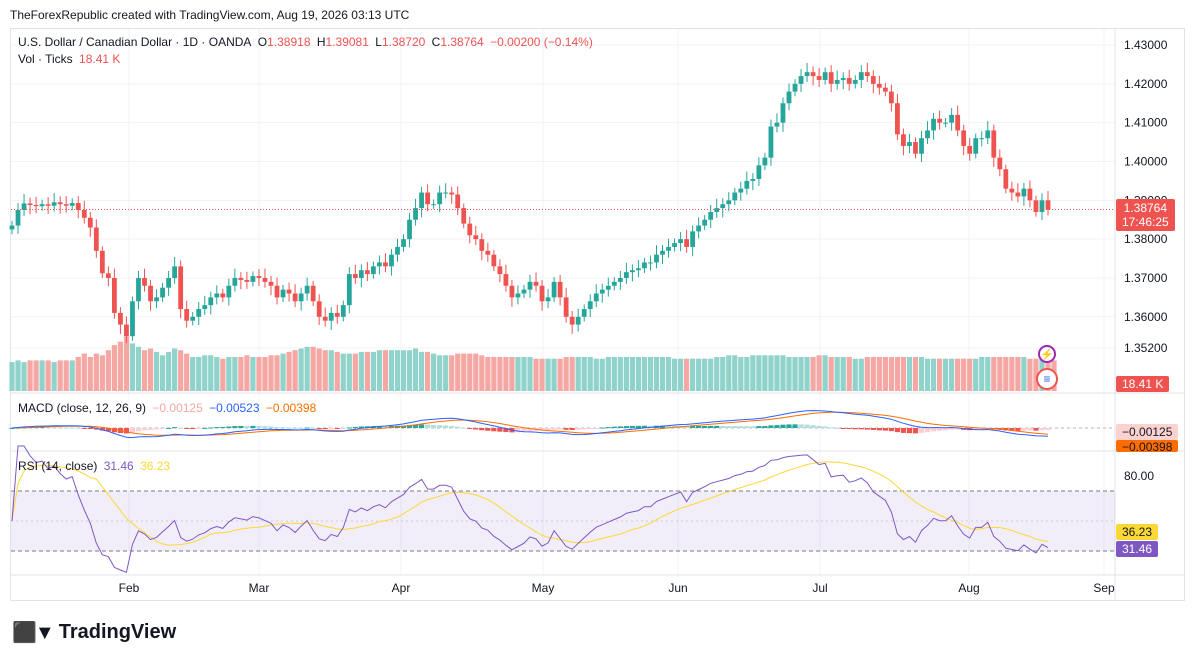  What do you see at coordinates (436, 42) in the screenshot?
I see `close-label: C` at bounding box center [436, 42].